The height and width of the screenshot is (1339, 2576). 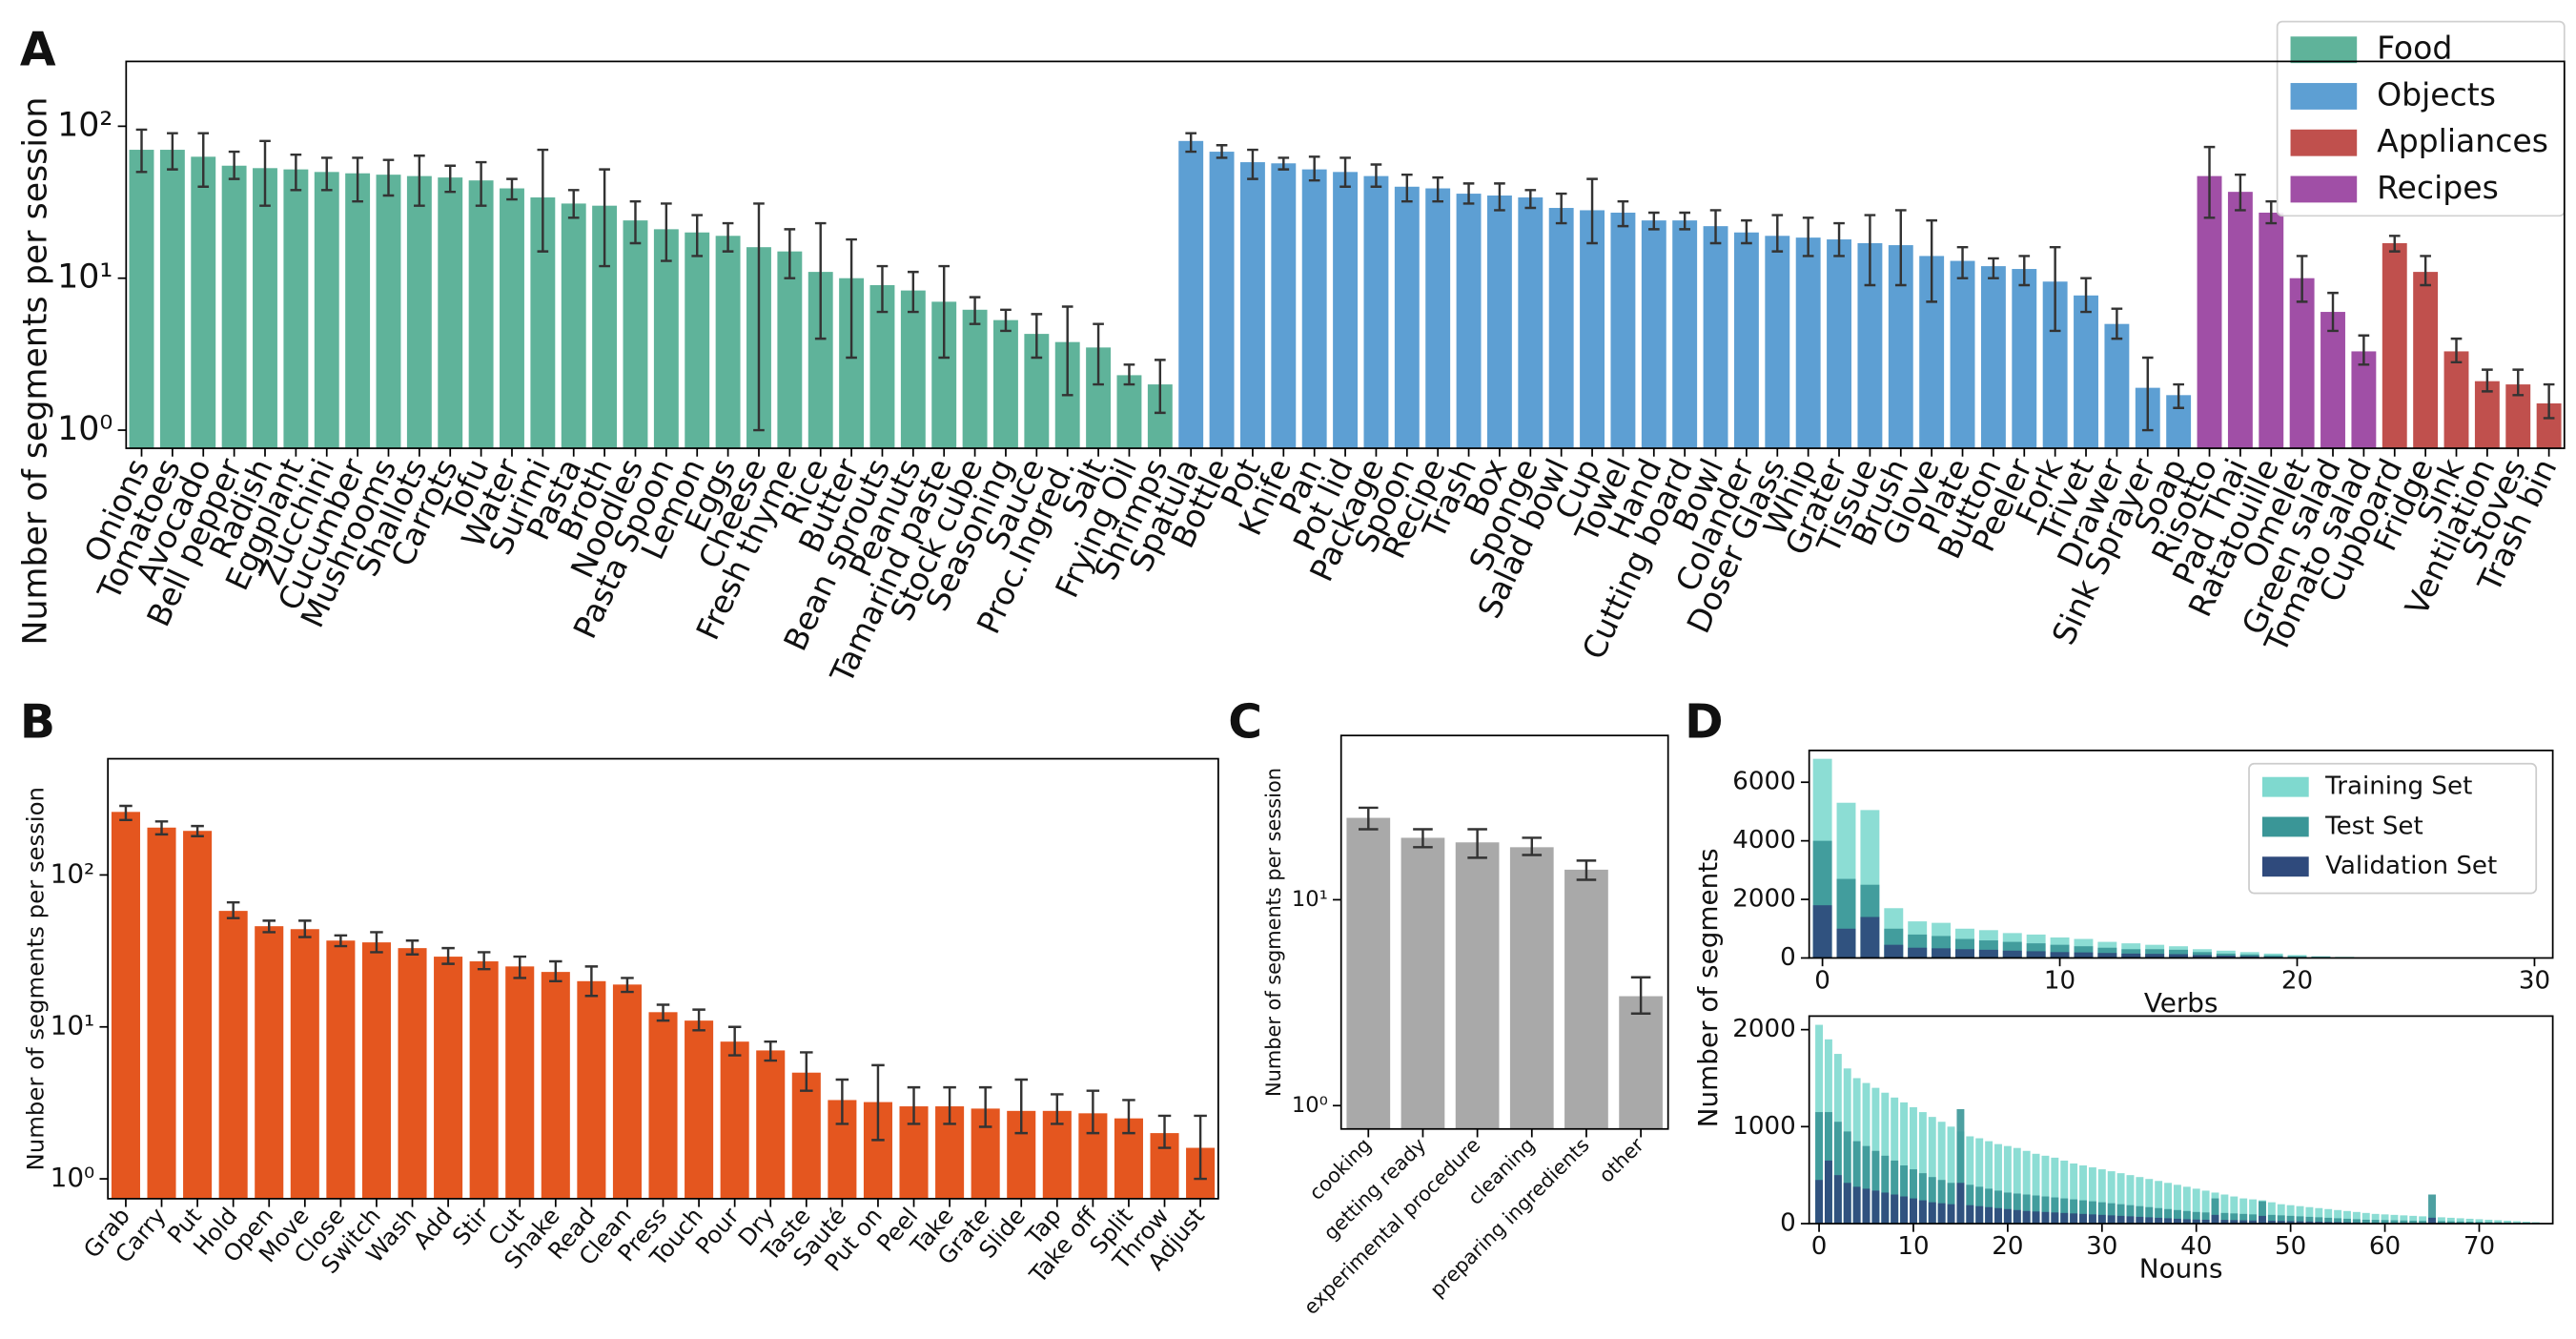 What do you see at coordinates (1708, 987) in the screenshot?
I see `y-axis-label: Number of segments` at bounding box center [1708, 987].